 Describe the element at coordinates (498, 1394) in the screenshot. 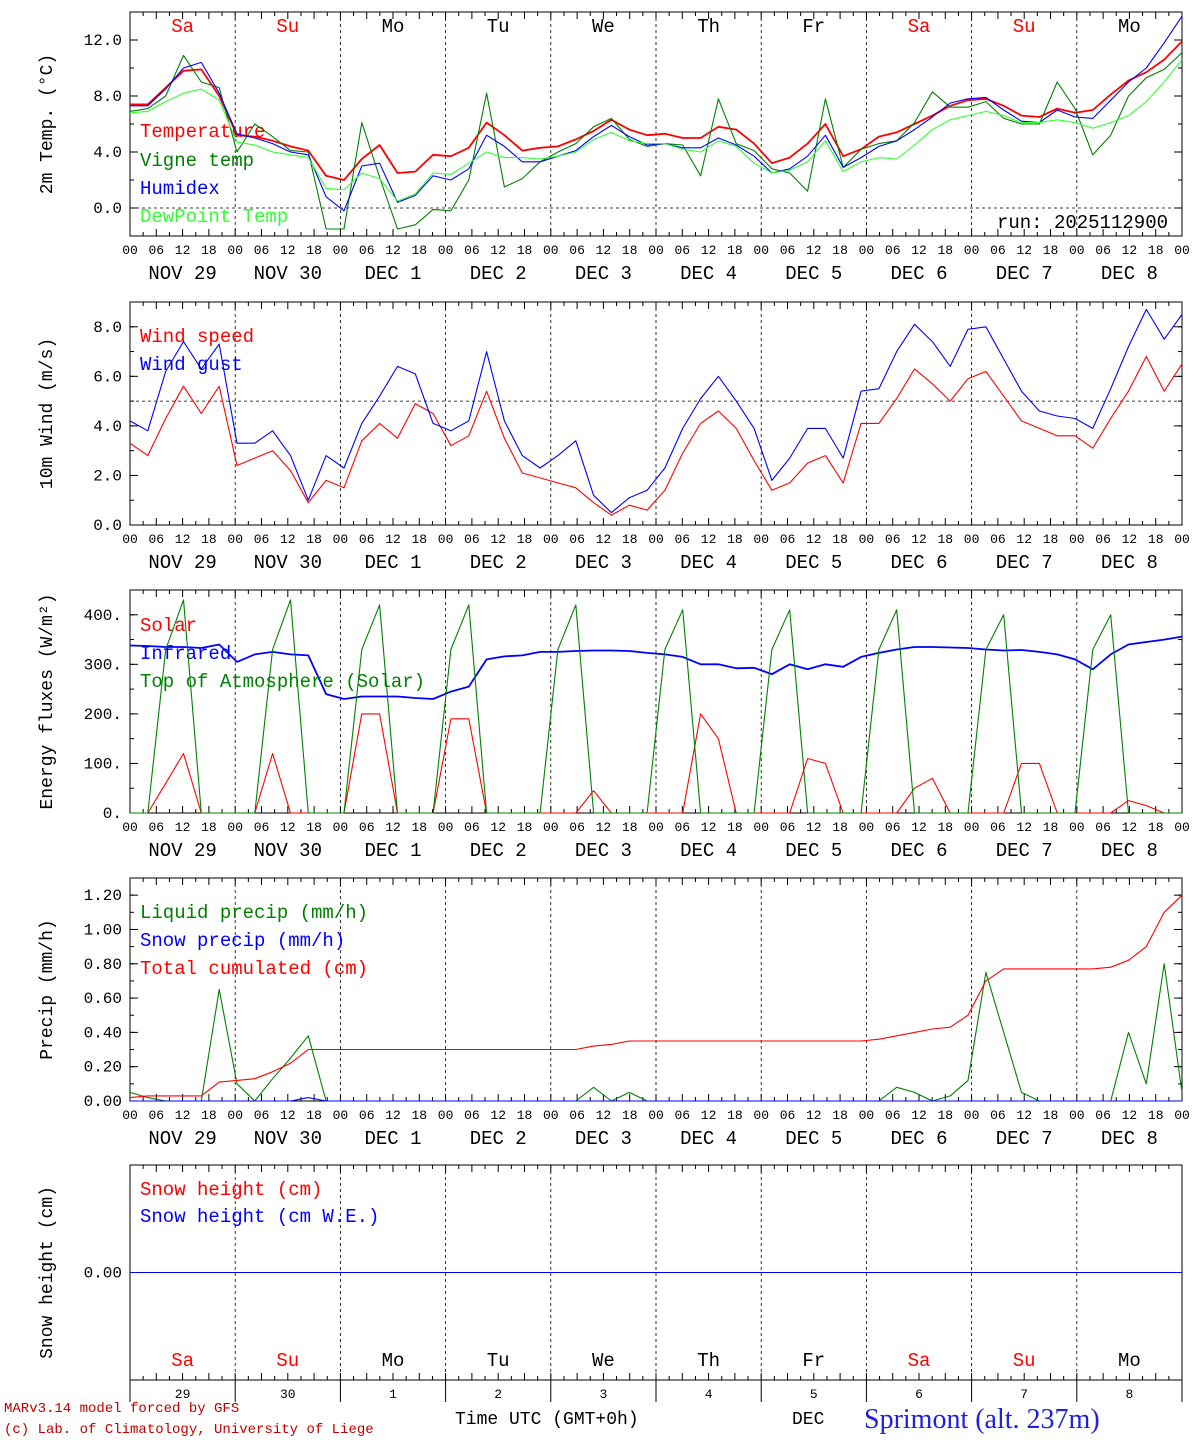

I see `day-number: 2` at that location.